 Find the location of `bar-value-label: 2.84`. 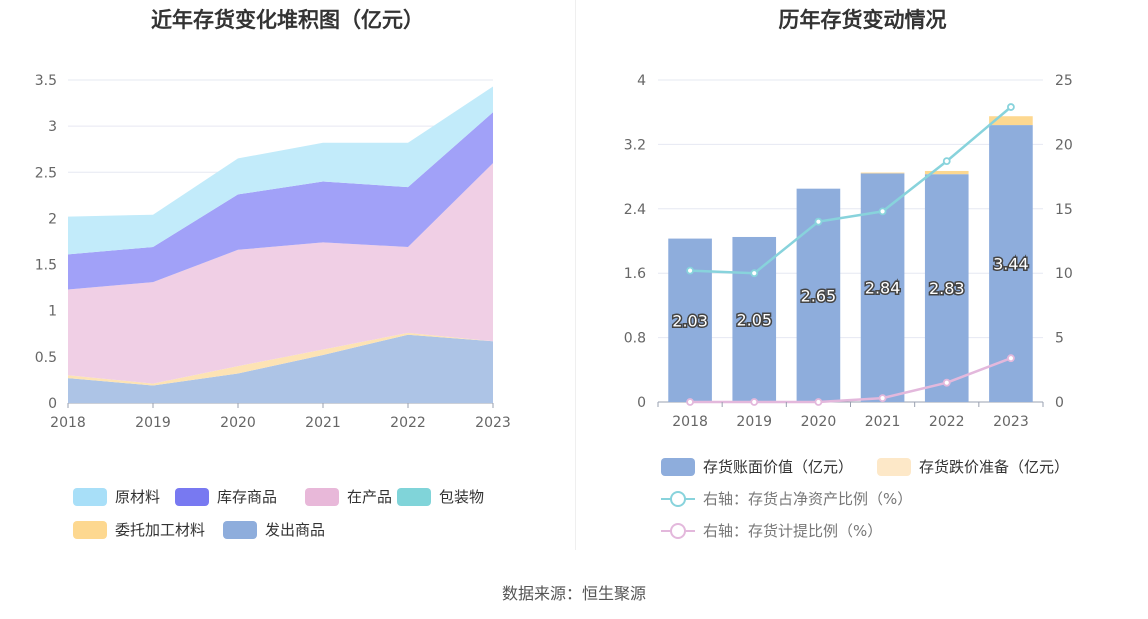

bar-value-label: 2.84 is located at coordinates (883, 288).